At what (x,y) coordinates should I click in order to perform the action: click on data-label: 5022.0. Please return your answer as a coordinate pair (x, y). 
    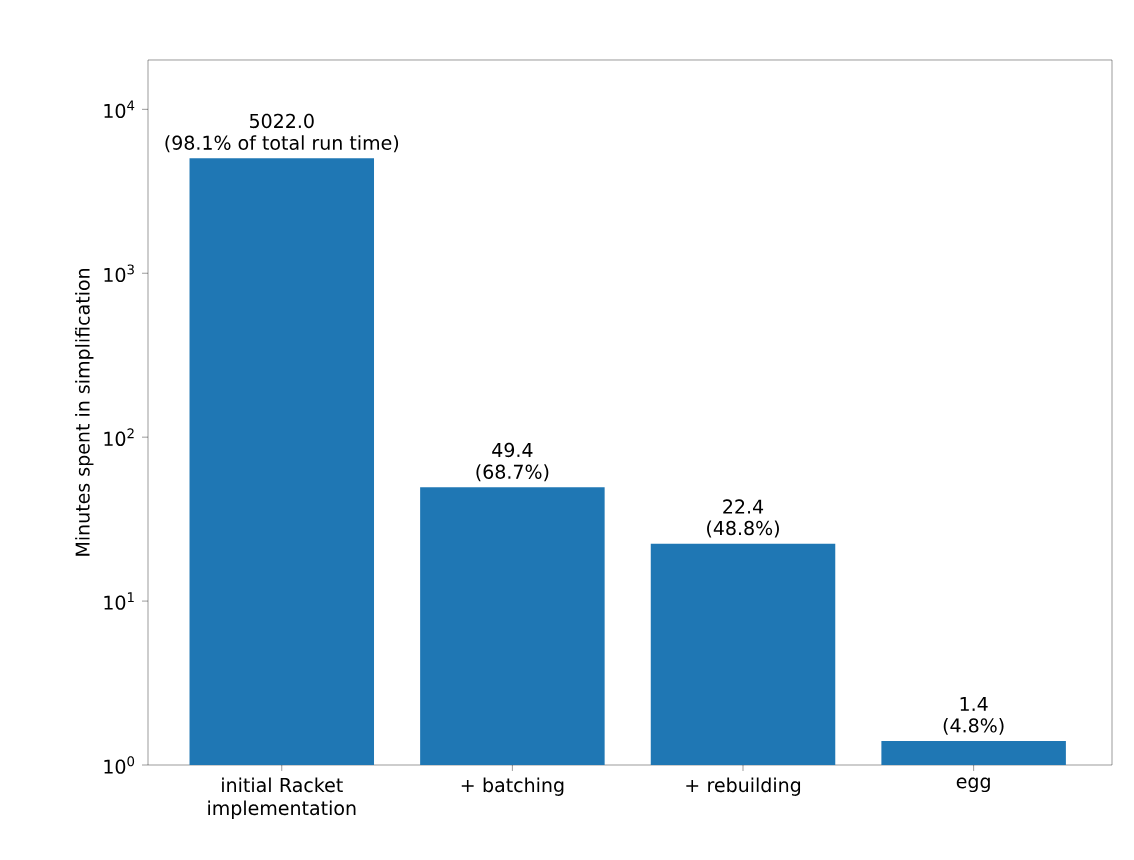
    Looking at the image, I should click on (281, 121).